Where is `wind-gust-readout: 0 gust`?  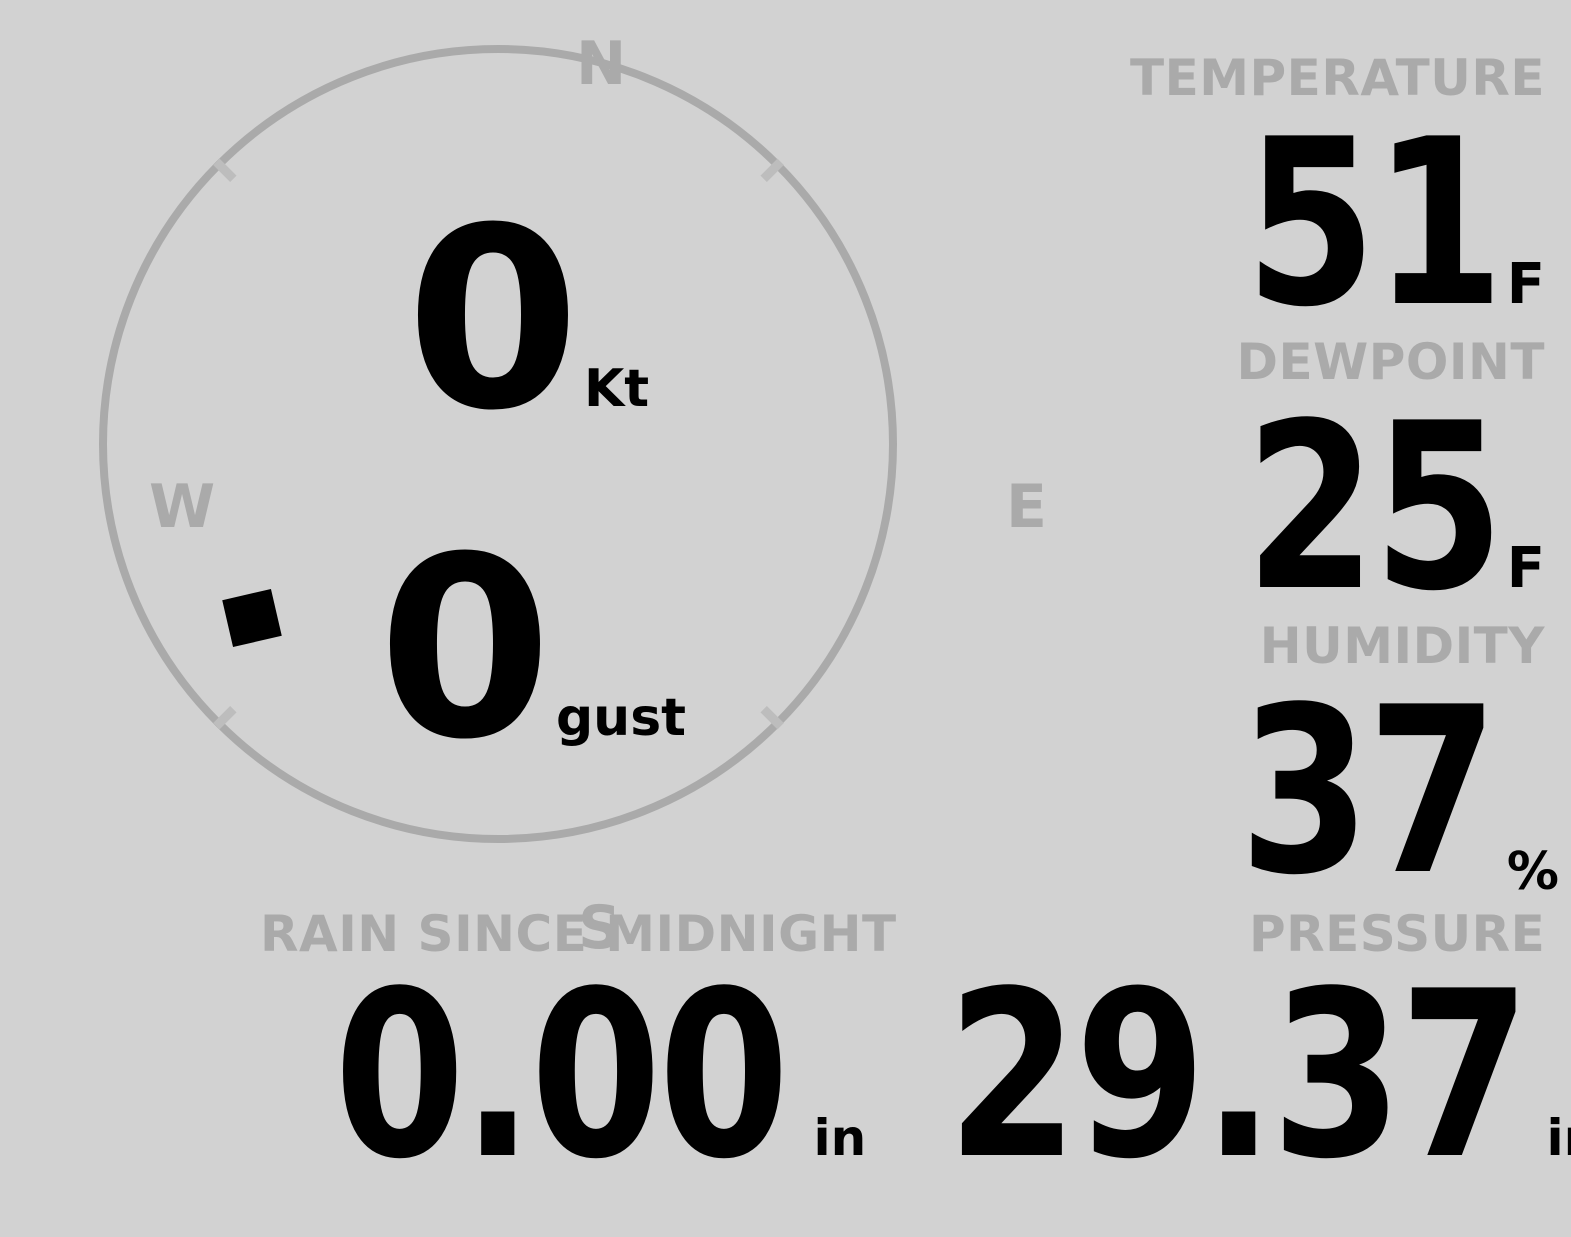 wind-gust-readout: 0 gust is located at coordinates (532, 649).